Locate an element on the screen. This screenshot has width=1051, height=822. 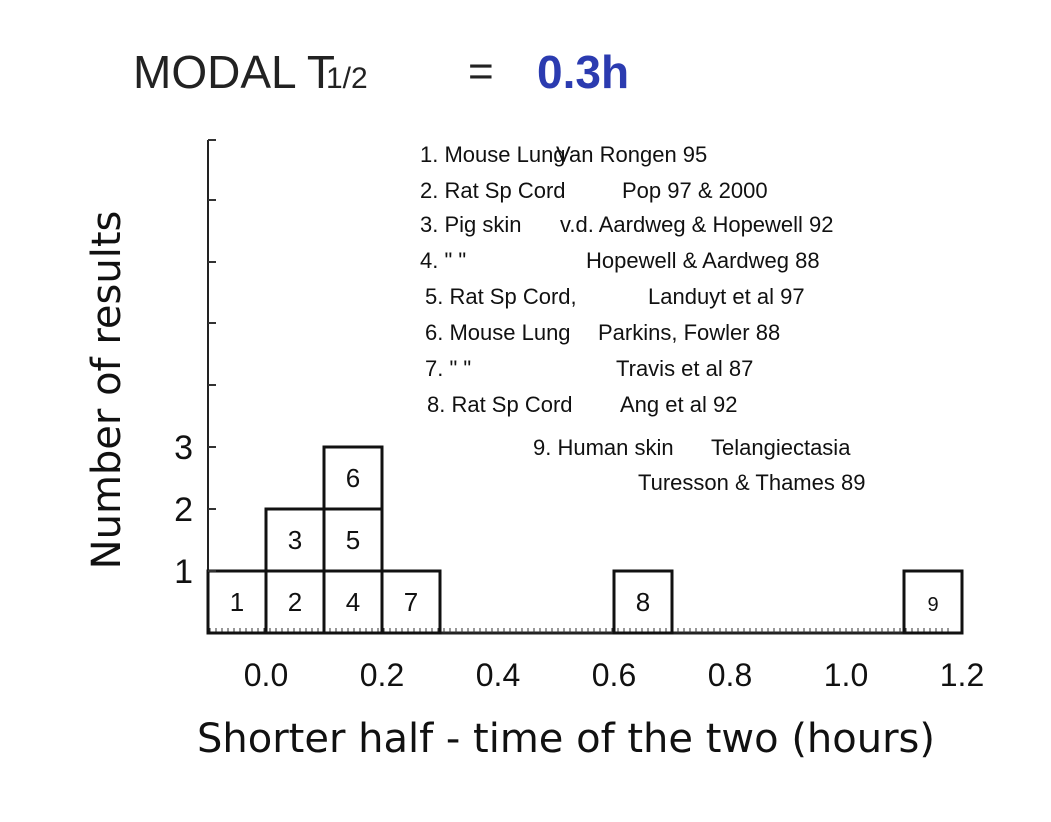
bar-result-label: 5 is located at coordinates (353, 540).